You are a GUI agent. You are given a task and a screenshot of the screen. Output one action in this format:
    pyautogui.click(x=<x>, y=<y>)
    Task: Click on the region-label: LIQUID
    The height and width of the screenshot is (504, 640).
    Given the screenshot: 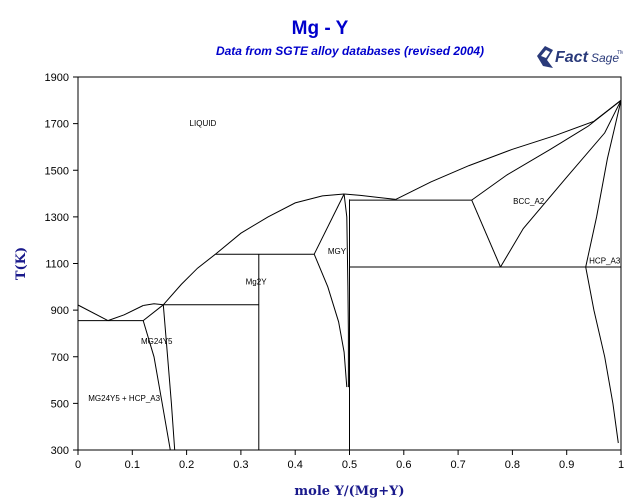 What is the action you would take?
    pyautogui.click(x=203, y=123)
    